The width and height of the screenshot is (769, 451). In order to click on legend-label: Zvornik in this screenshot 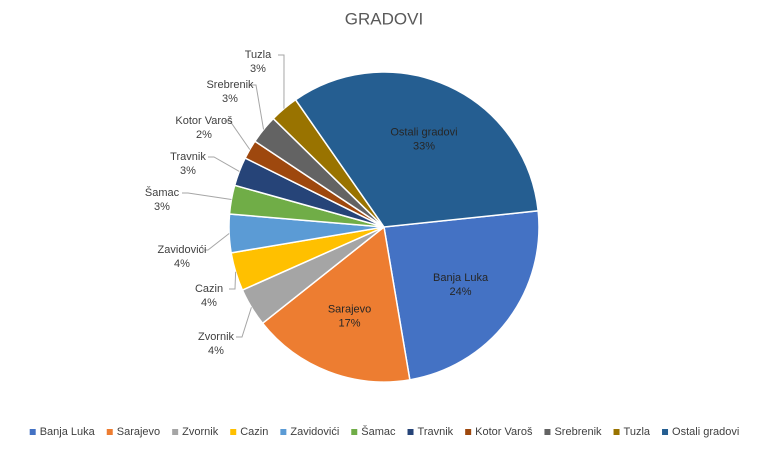, I will do `click(200, 432)`.